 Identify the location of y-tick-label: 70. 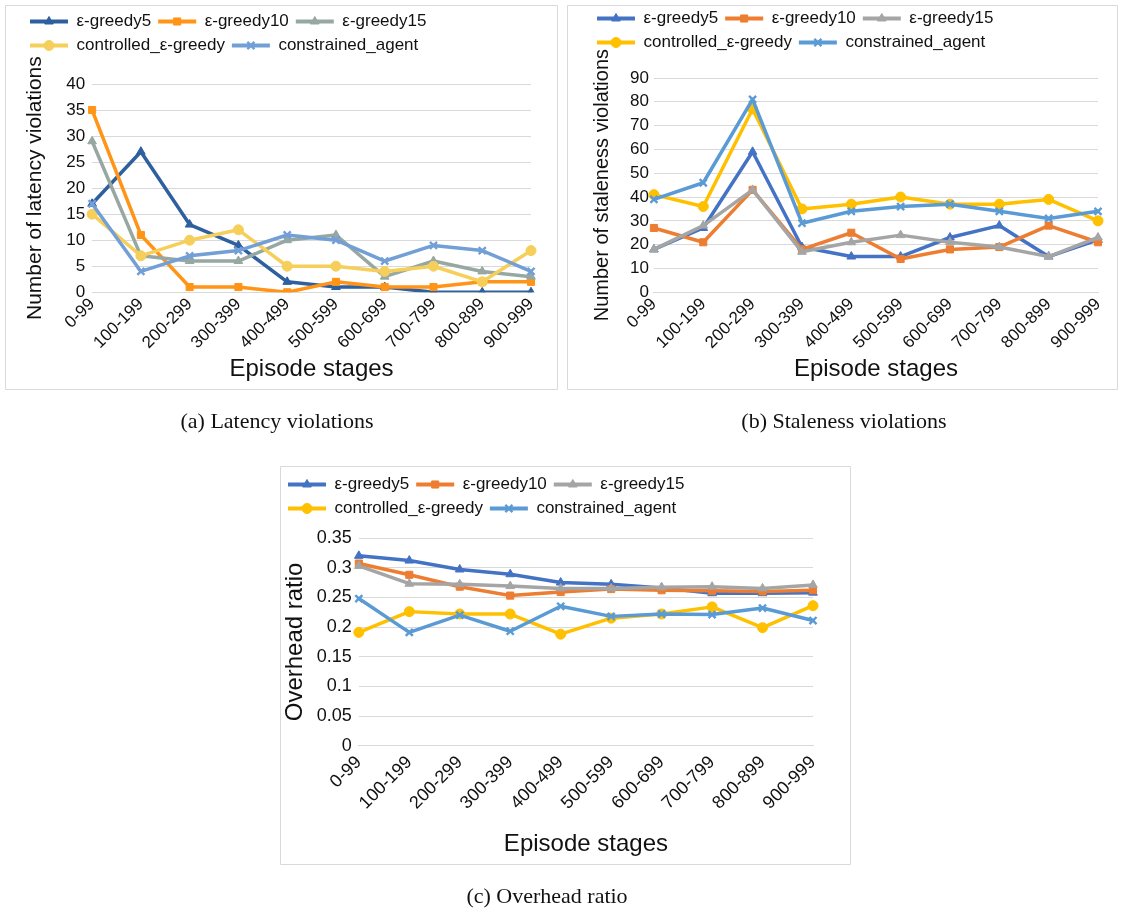
(639, 125).